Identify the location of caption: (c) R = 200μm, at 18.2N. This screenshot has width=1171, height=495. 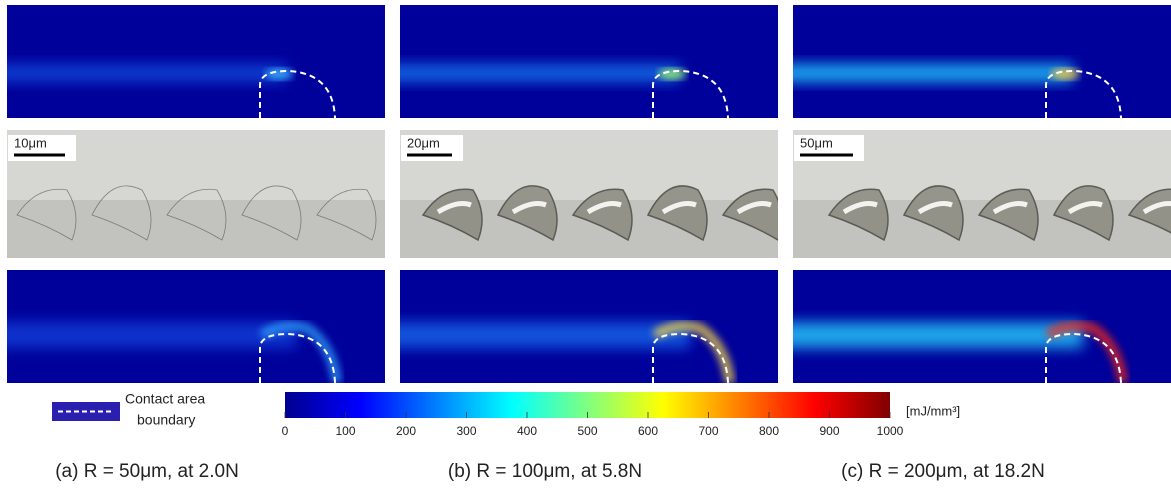
(943, 471).